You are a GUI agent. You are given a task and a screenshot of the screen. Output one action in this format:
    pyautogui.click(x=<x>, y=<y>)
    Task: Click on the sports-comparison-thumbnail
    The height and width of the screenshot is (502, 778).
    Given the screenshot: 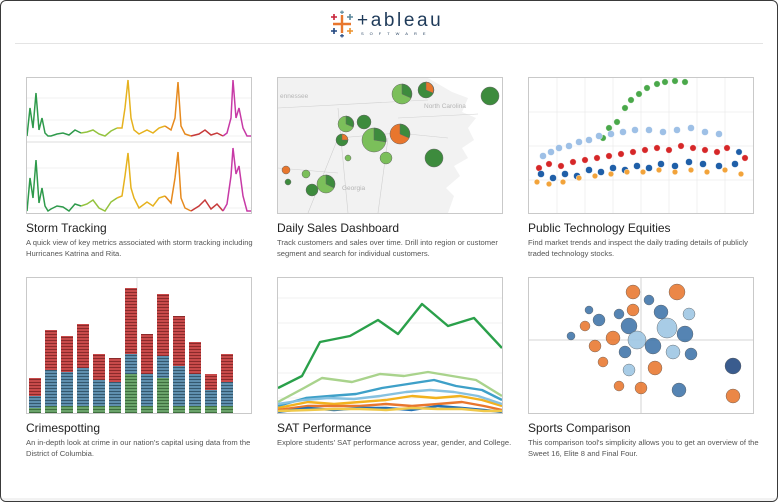 What is the action you would take?
    pyautogui.click(x=641, y=345)
    